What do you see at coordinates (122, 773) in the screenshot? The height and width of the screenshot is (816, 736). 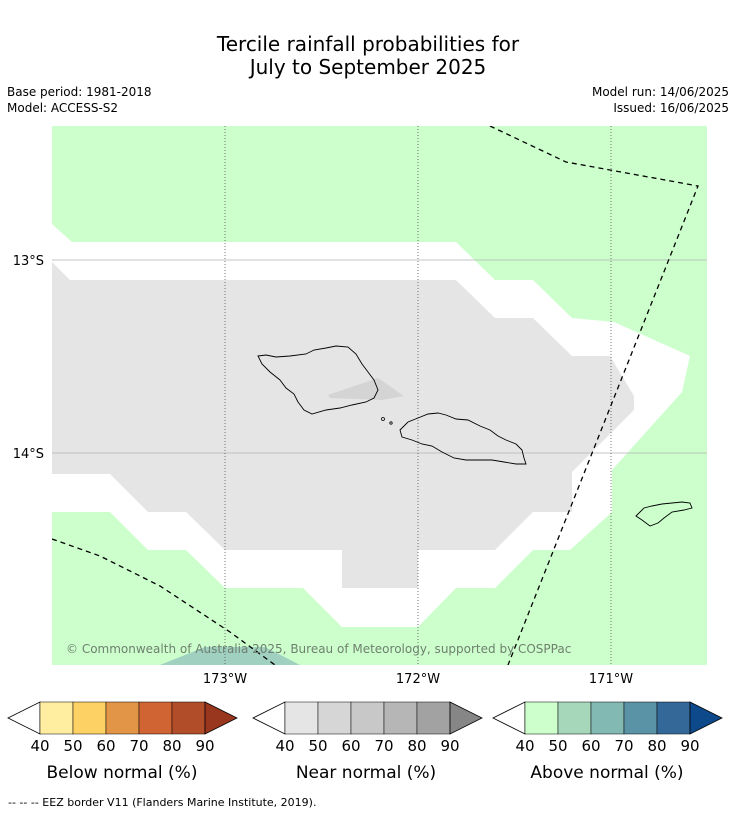 I see `legend-below-normal-label: Below normal (%)` at bounding box center [122, 773].